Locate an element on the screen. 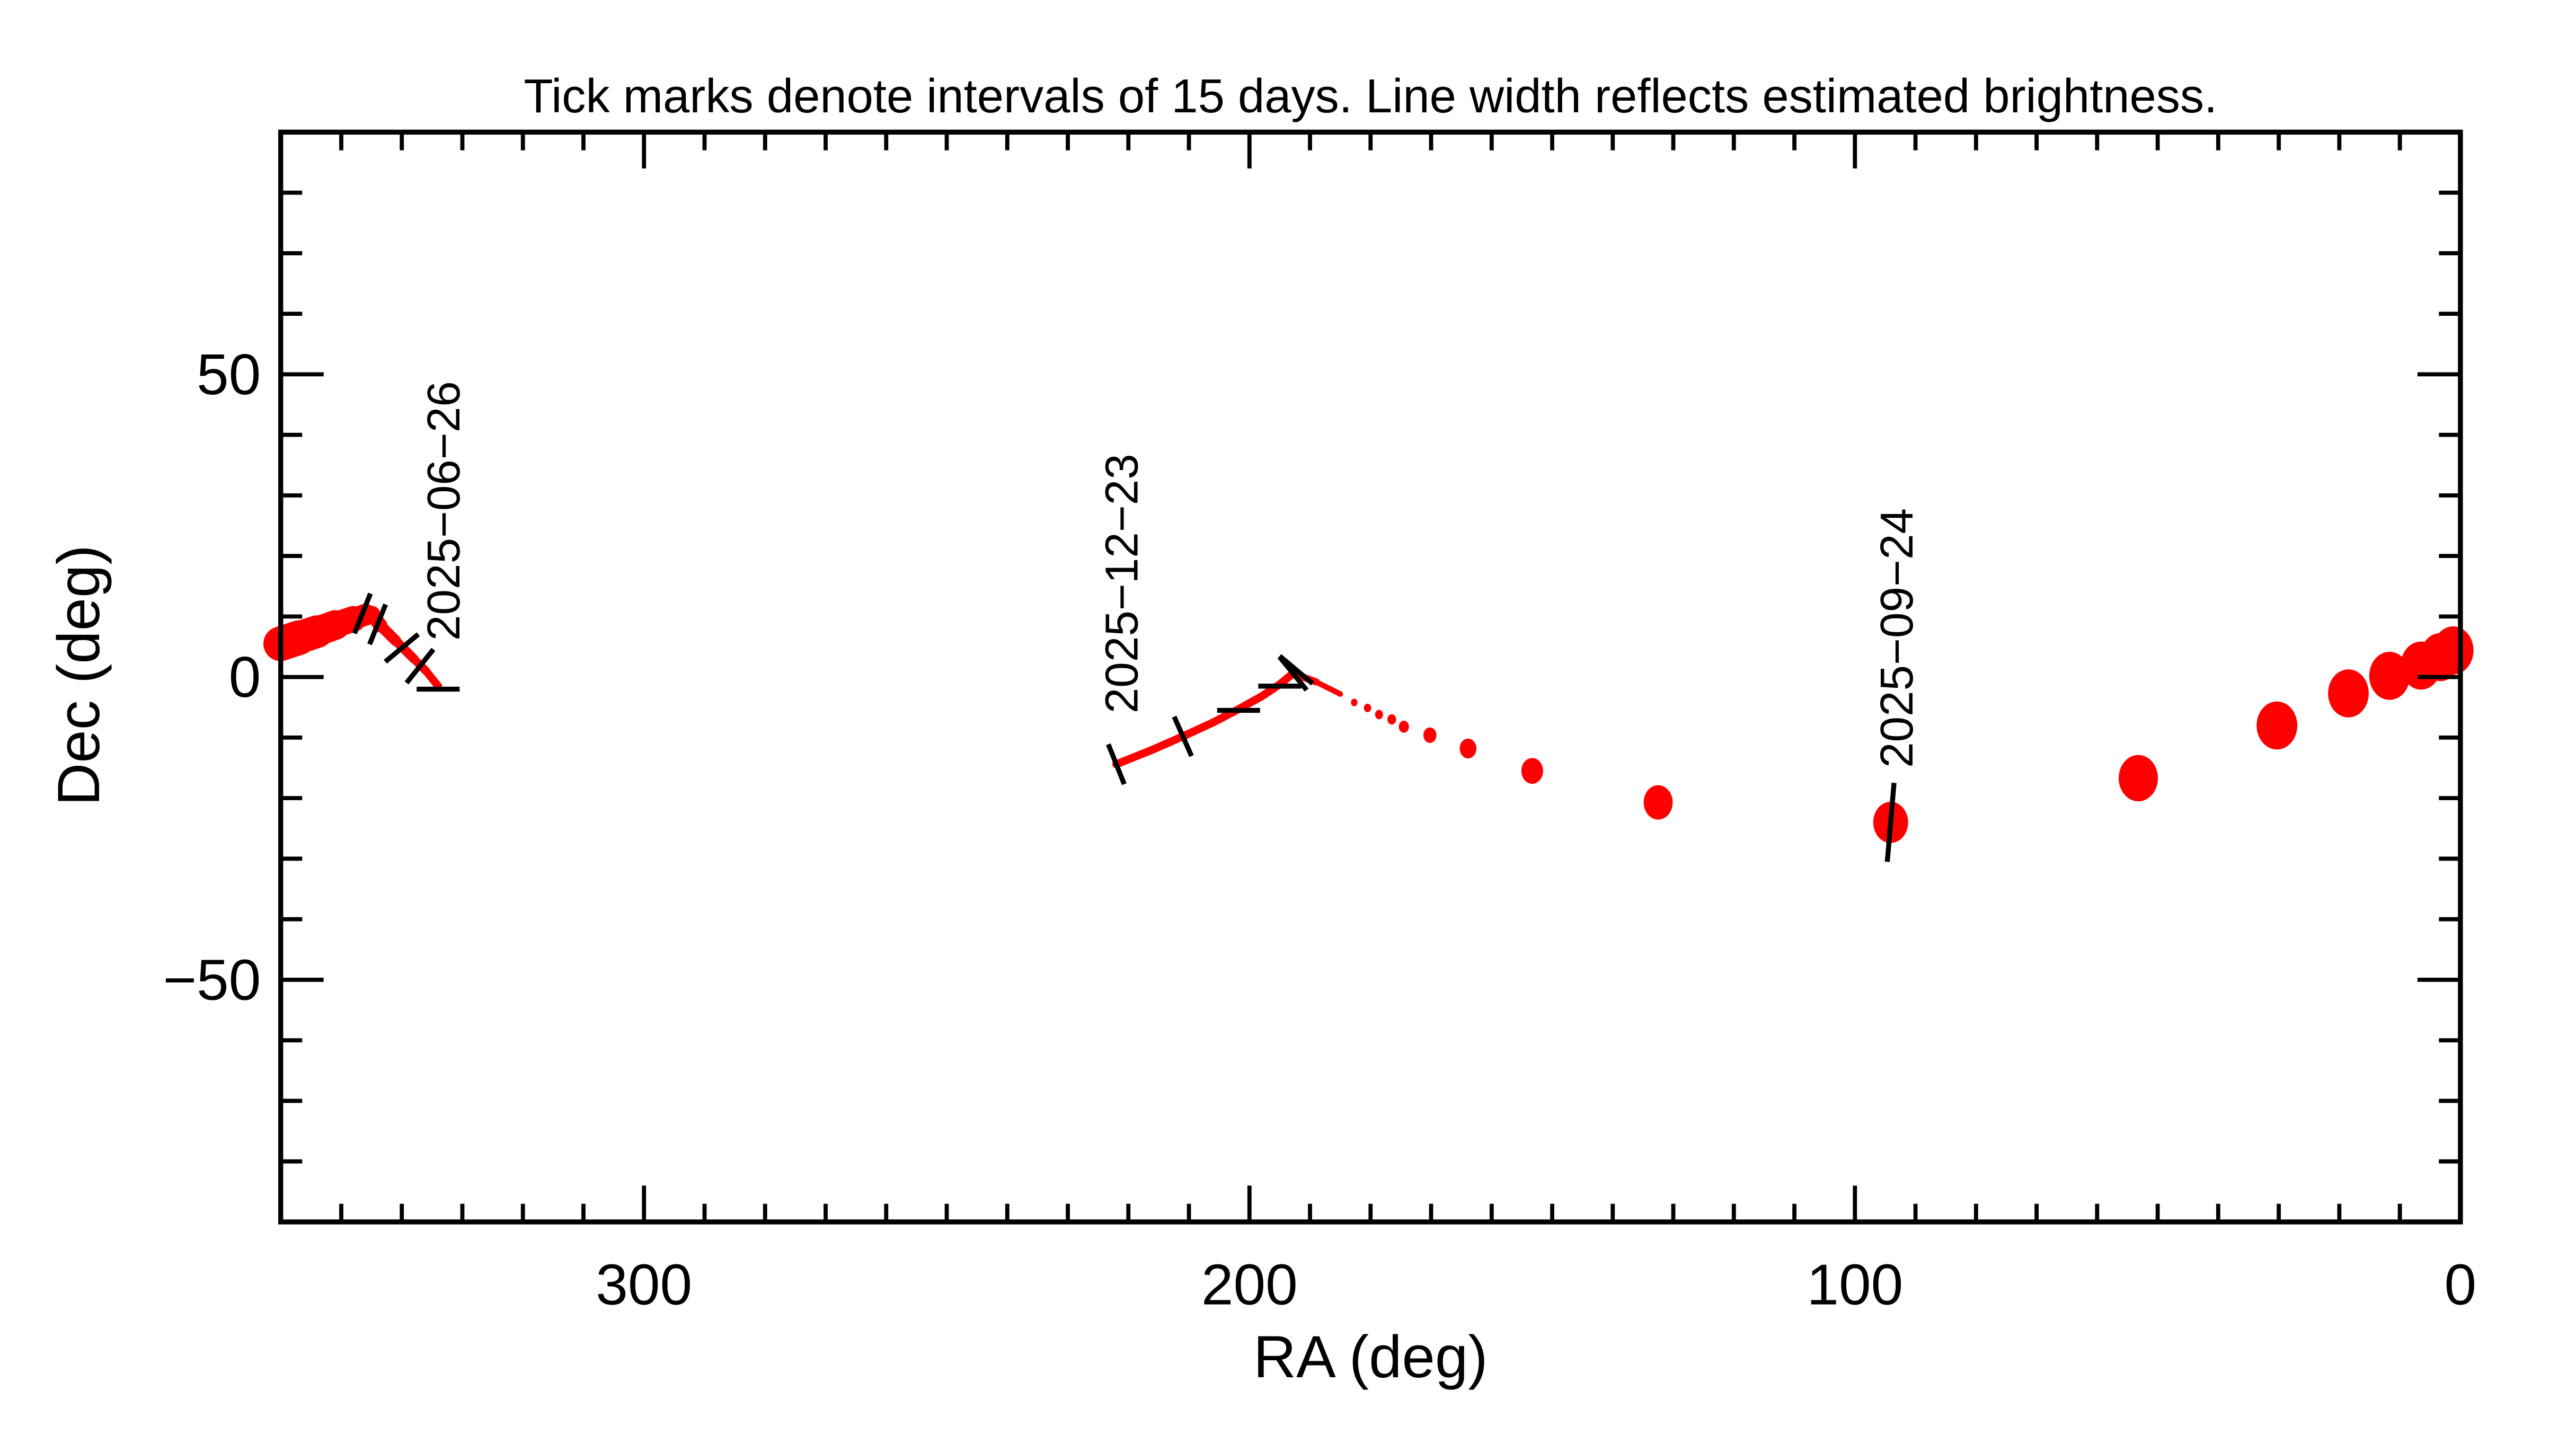 The width and height of the screenshot is (2576, 1435). x-tick-label: 200 is located at coordinates (1249, 1285).